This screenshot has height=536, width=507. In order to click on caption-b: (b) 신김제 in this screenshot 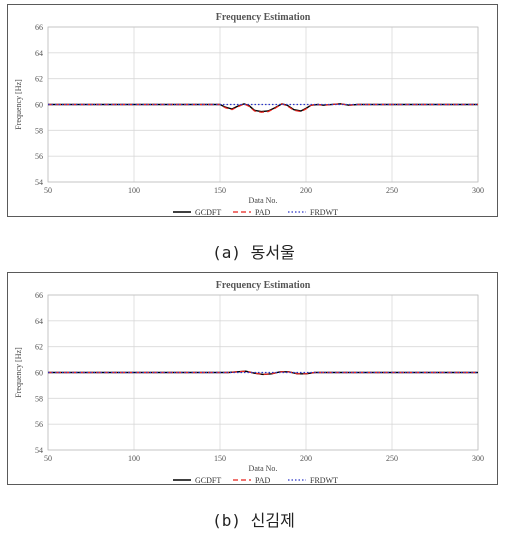, I will do `click(253, 520)`.